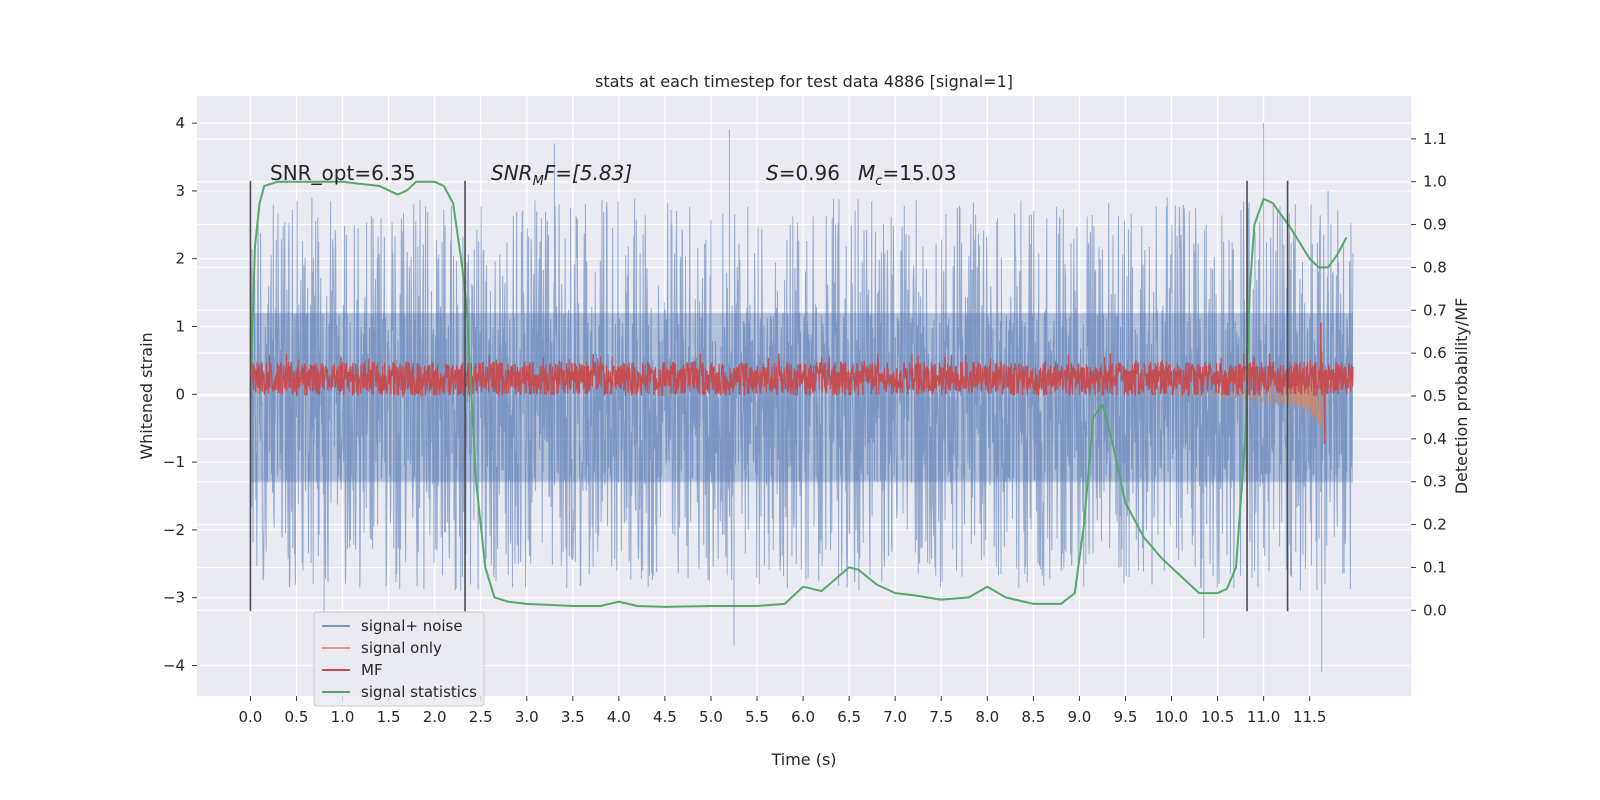  I want to click on y-tick-label-right: 0.8, so click(1435, 267).